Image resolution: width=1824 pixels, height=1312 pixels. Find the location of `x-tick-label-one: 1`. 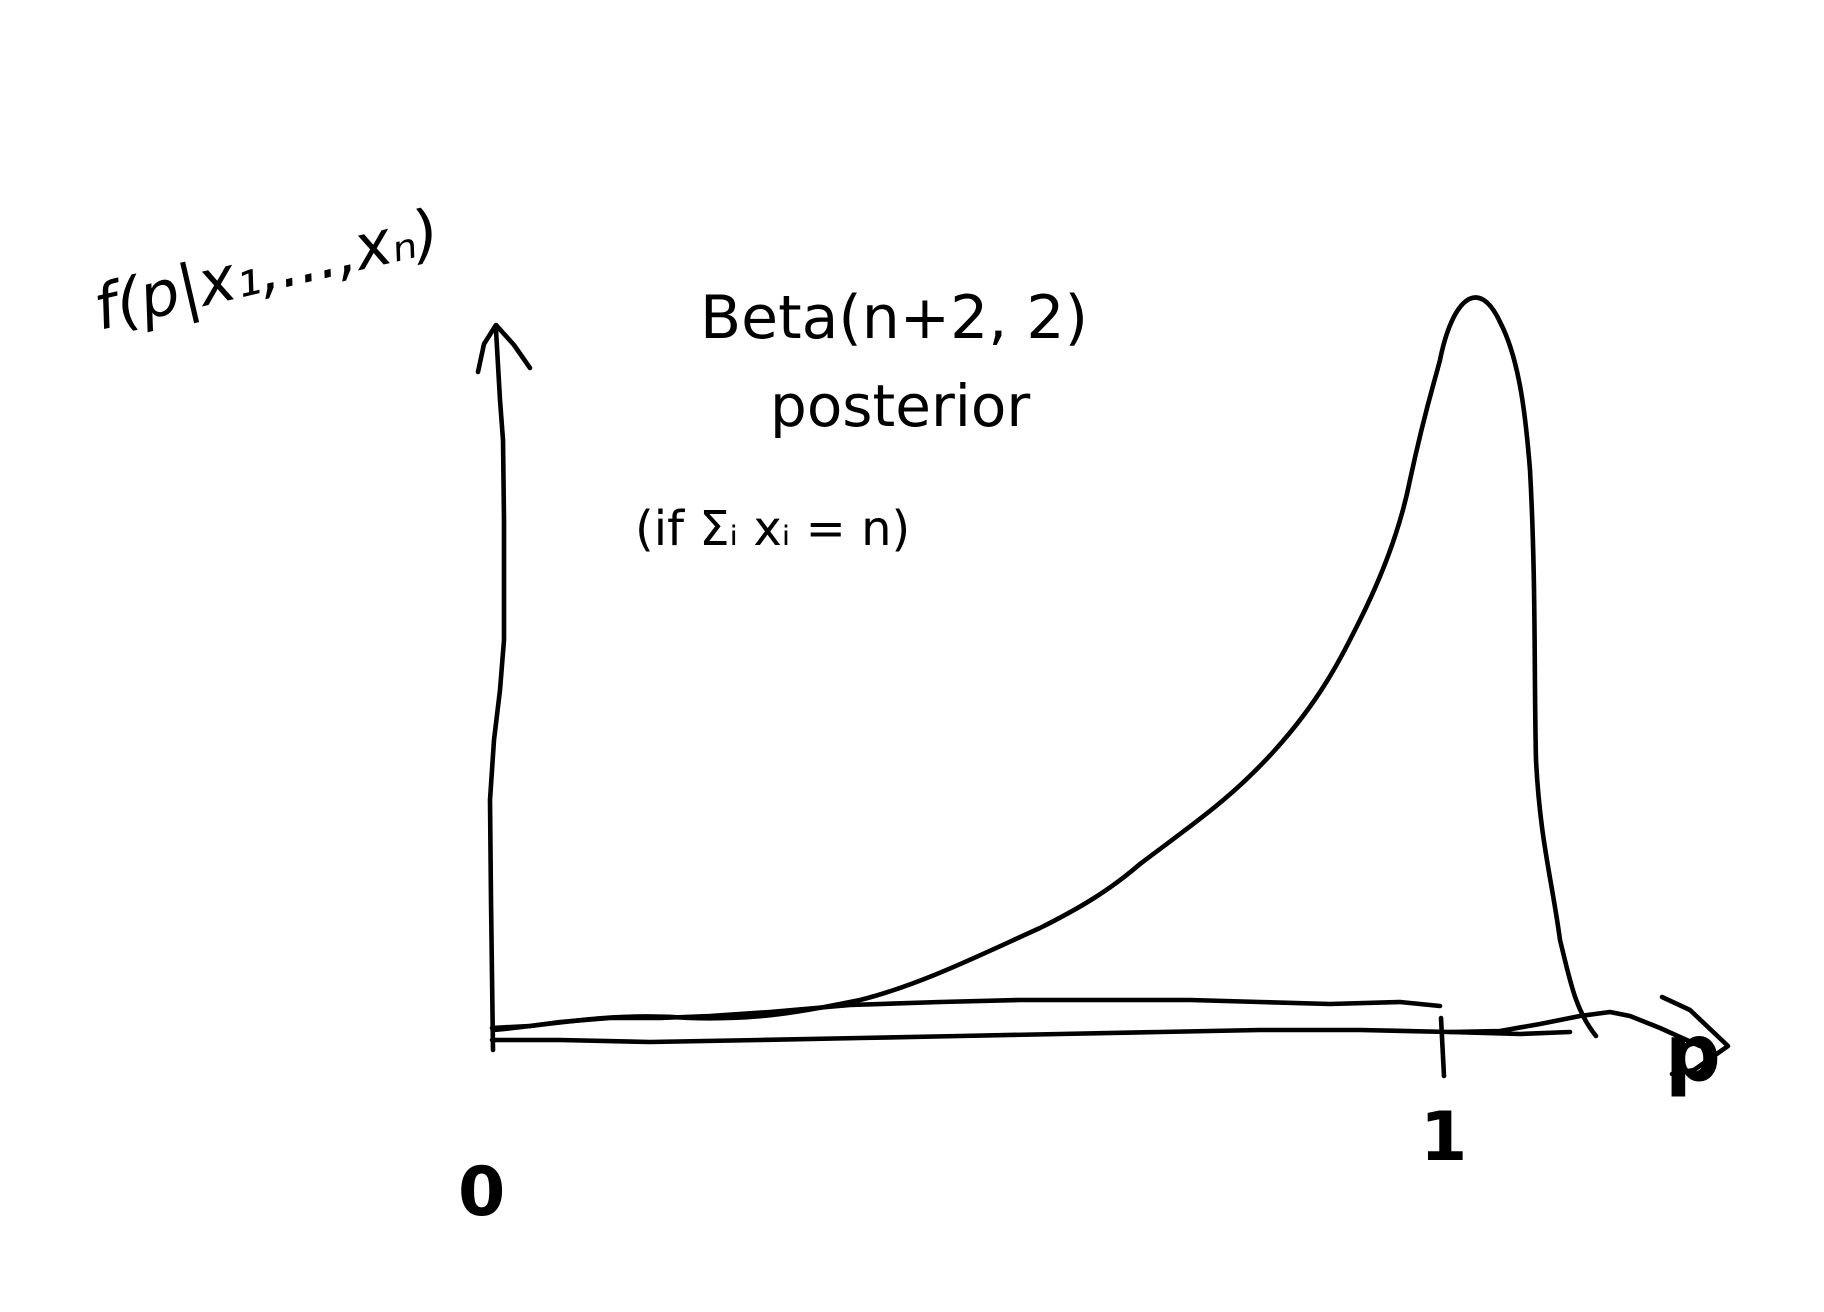

x-tick-label-one: 1 is located at coordinates (1443, 1137).